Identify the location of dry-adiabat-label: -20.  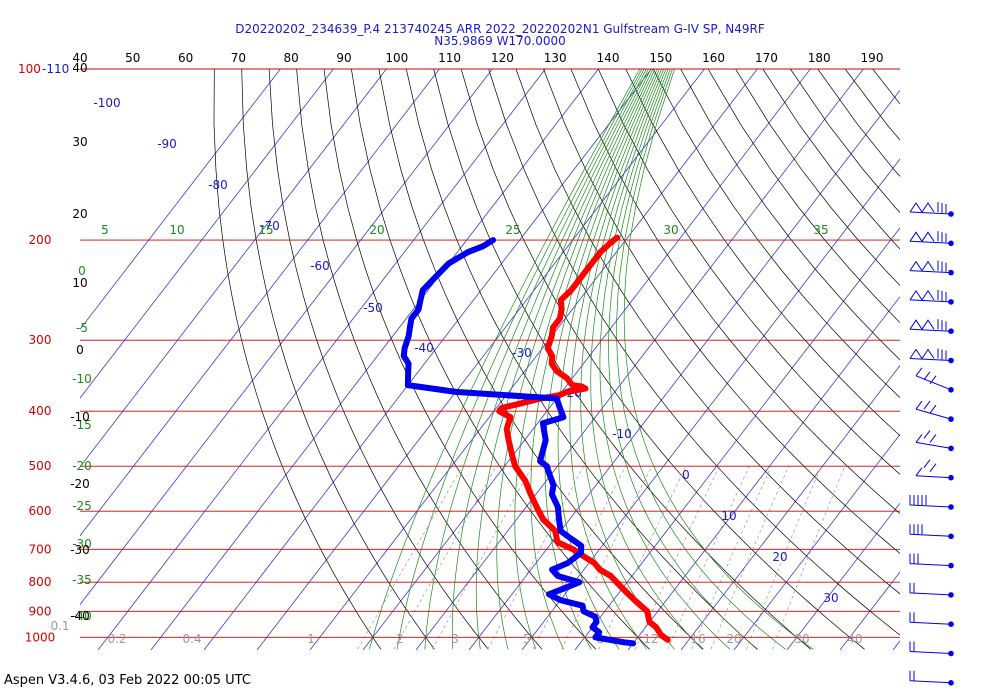
(80, 484).